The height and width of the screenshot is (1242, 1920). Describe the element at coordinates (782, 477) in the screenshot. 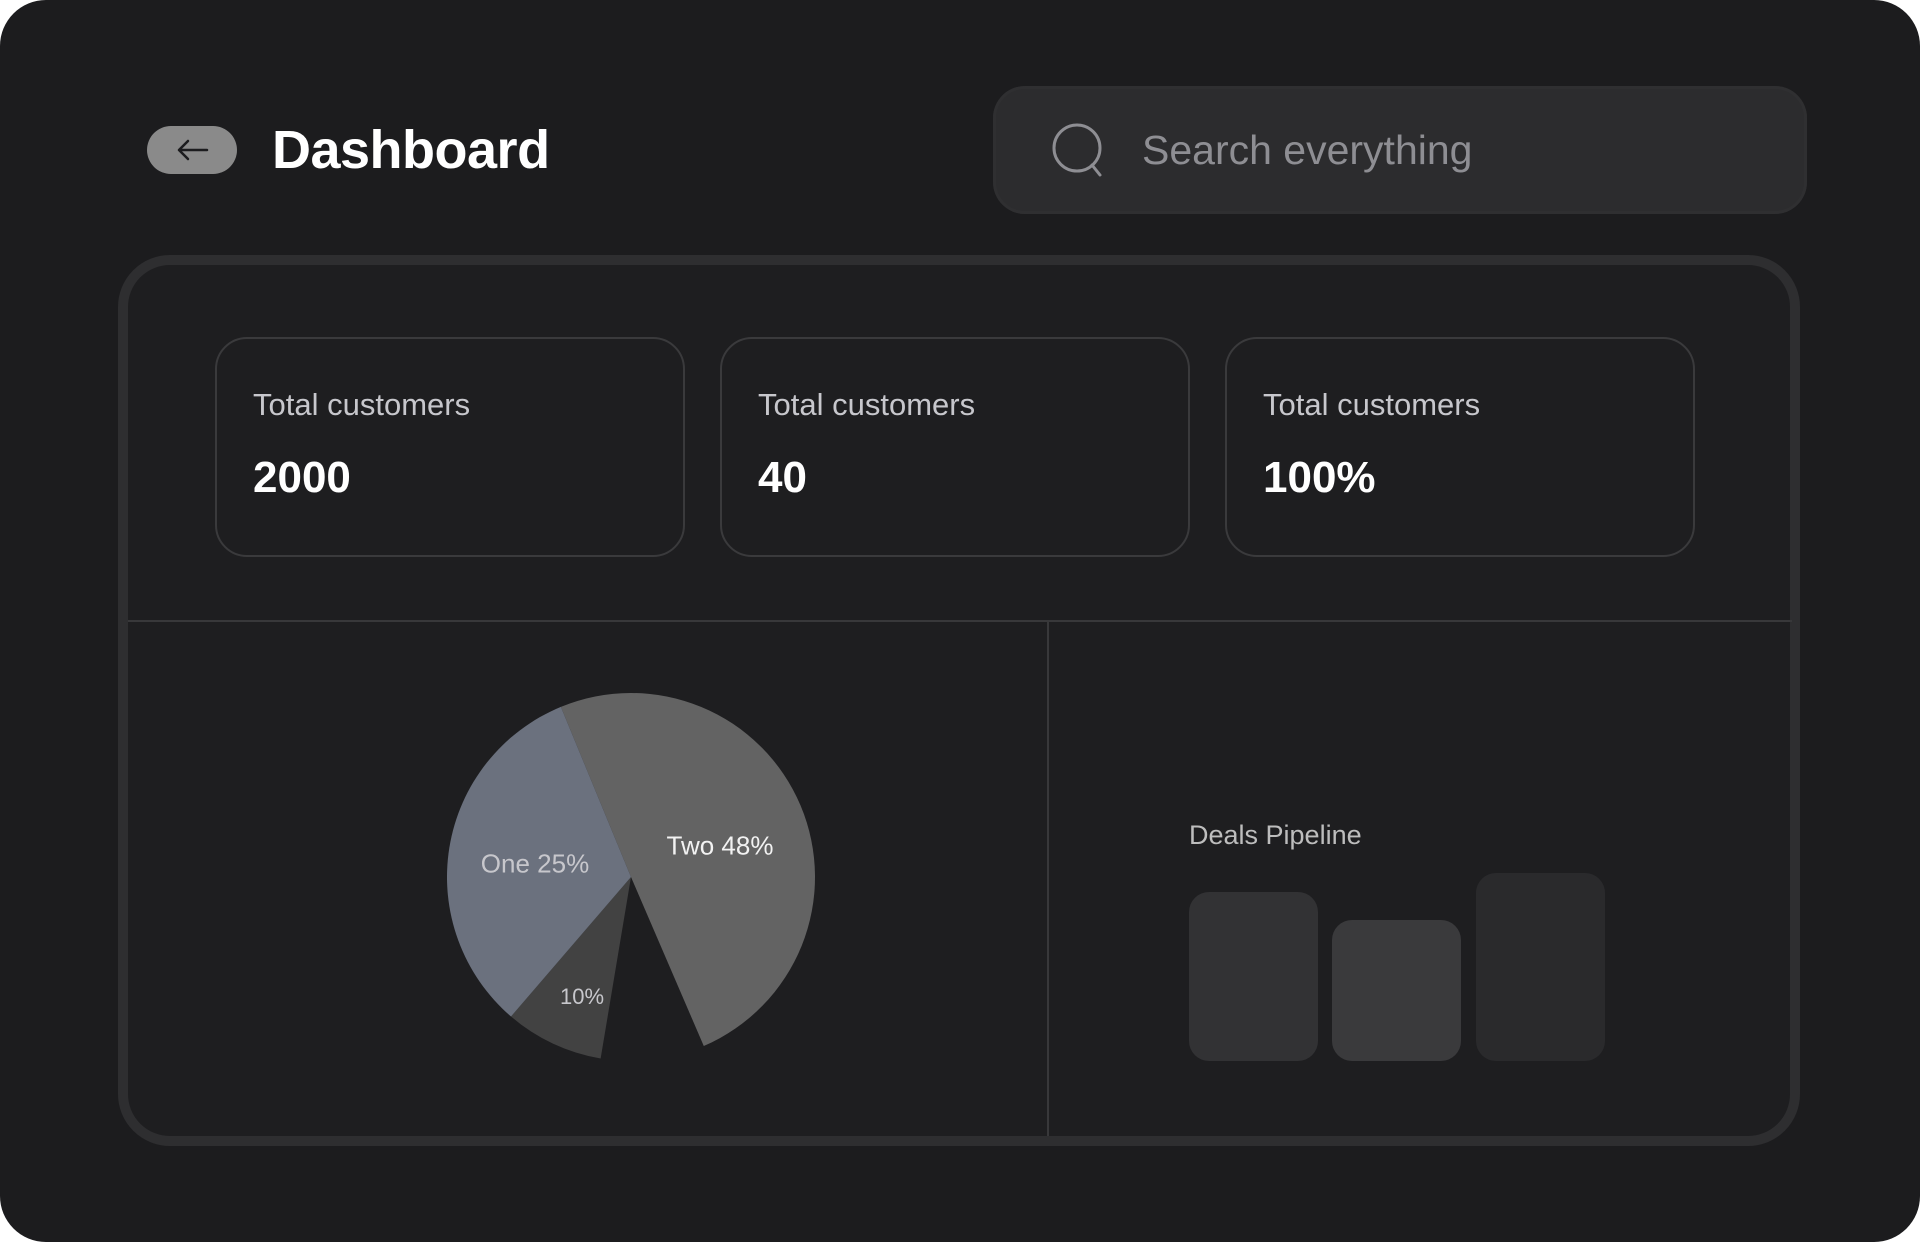

I see `stat-value: 40` at that location.